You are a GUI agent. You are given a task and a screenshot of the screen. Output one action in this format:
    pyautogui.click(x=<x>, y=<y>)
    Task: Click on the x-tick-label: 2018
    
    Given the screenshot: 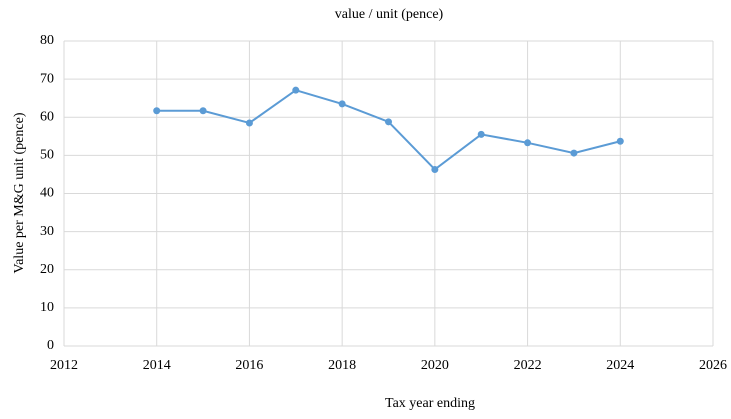 What is the action you would take?
    pyautogui.click(x=342, y=365)
    